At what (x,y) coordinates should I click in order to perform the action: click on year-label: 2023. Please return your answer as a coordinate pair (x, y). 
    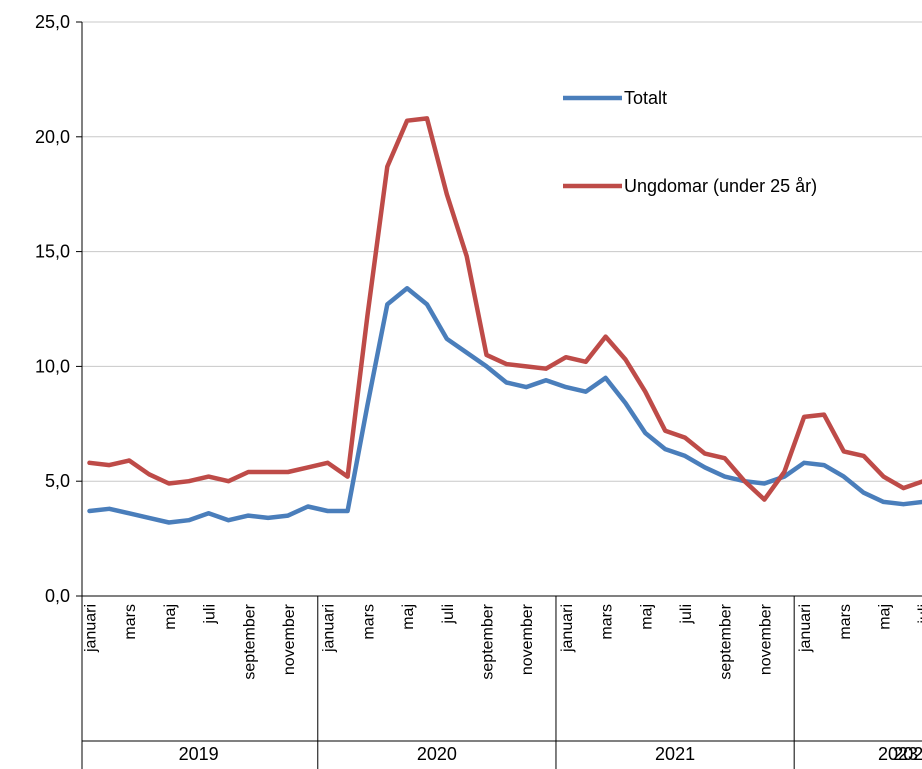
    Looking at the image, I should click on (898, 754).